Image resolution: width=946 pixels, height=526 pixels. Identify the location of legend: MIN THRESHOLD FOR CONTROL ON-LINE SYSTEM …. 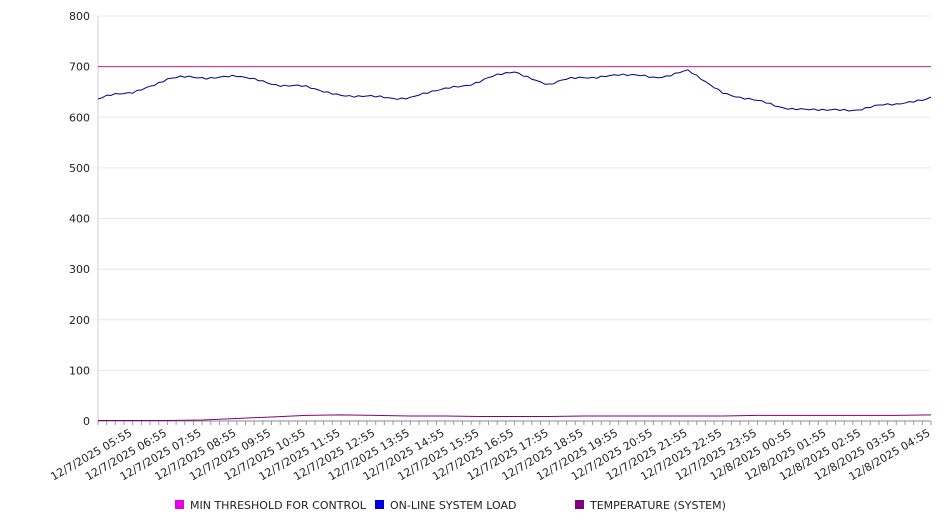
(450, 505).